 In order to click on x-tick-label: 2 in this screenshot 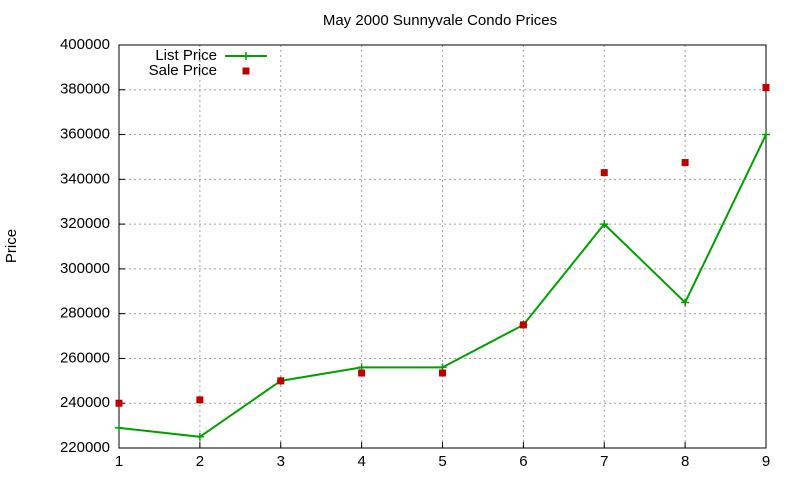, I will do `click(200, 461)`.